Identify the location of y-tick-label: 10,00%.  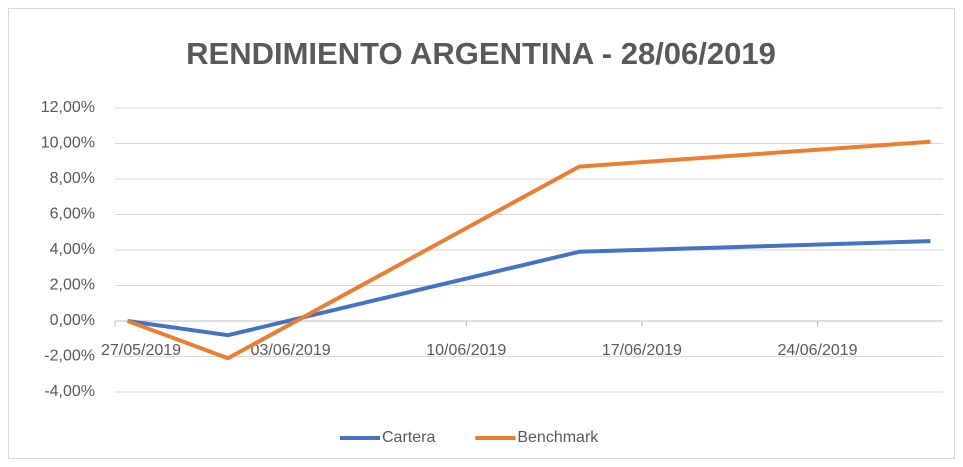
(68, 143).